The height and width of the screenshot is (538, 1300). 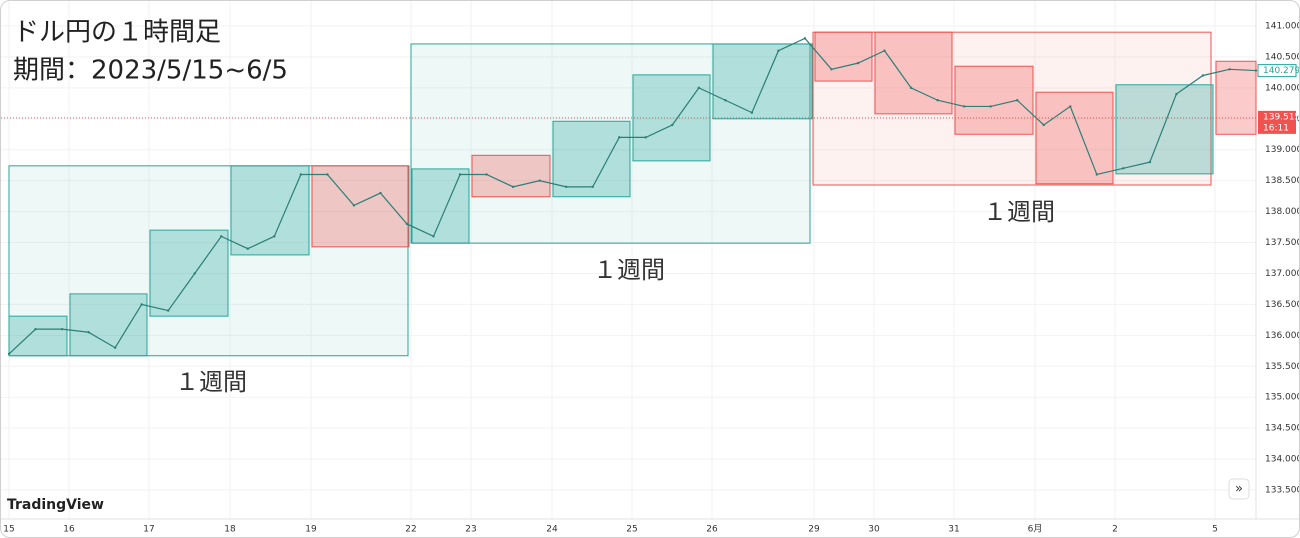 What do you see at coordinates (69, 530) in the screenshot?
I see `x-tick-label: 16` at bounding box center [69, 530].